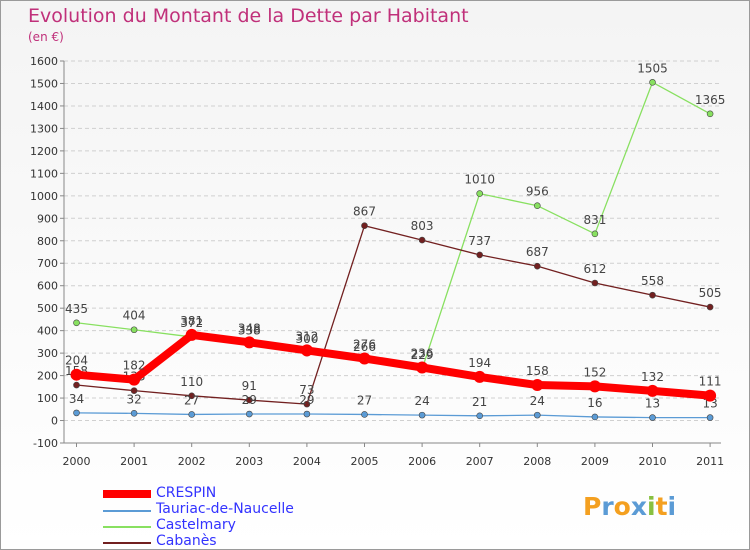 The width and height of the screenshot is (750, 550). I want to click on y-tick-label: 900, so click(47, 218).